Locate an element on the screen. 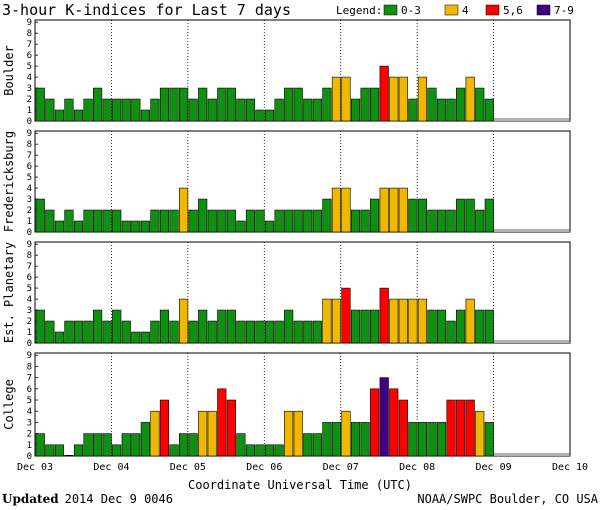  x-tick-label: Dec 03 is located at coordinates (35, 467).